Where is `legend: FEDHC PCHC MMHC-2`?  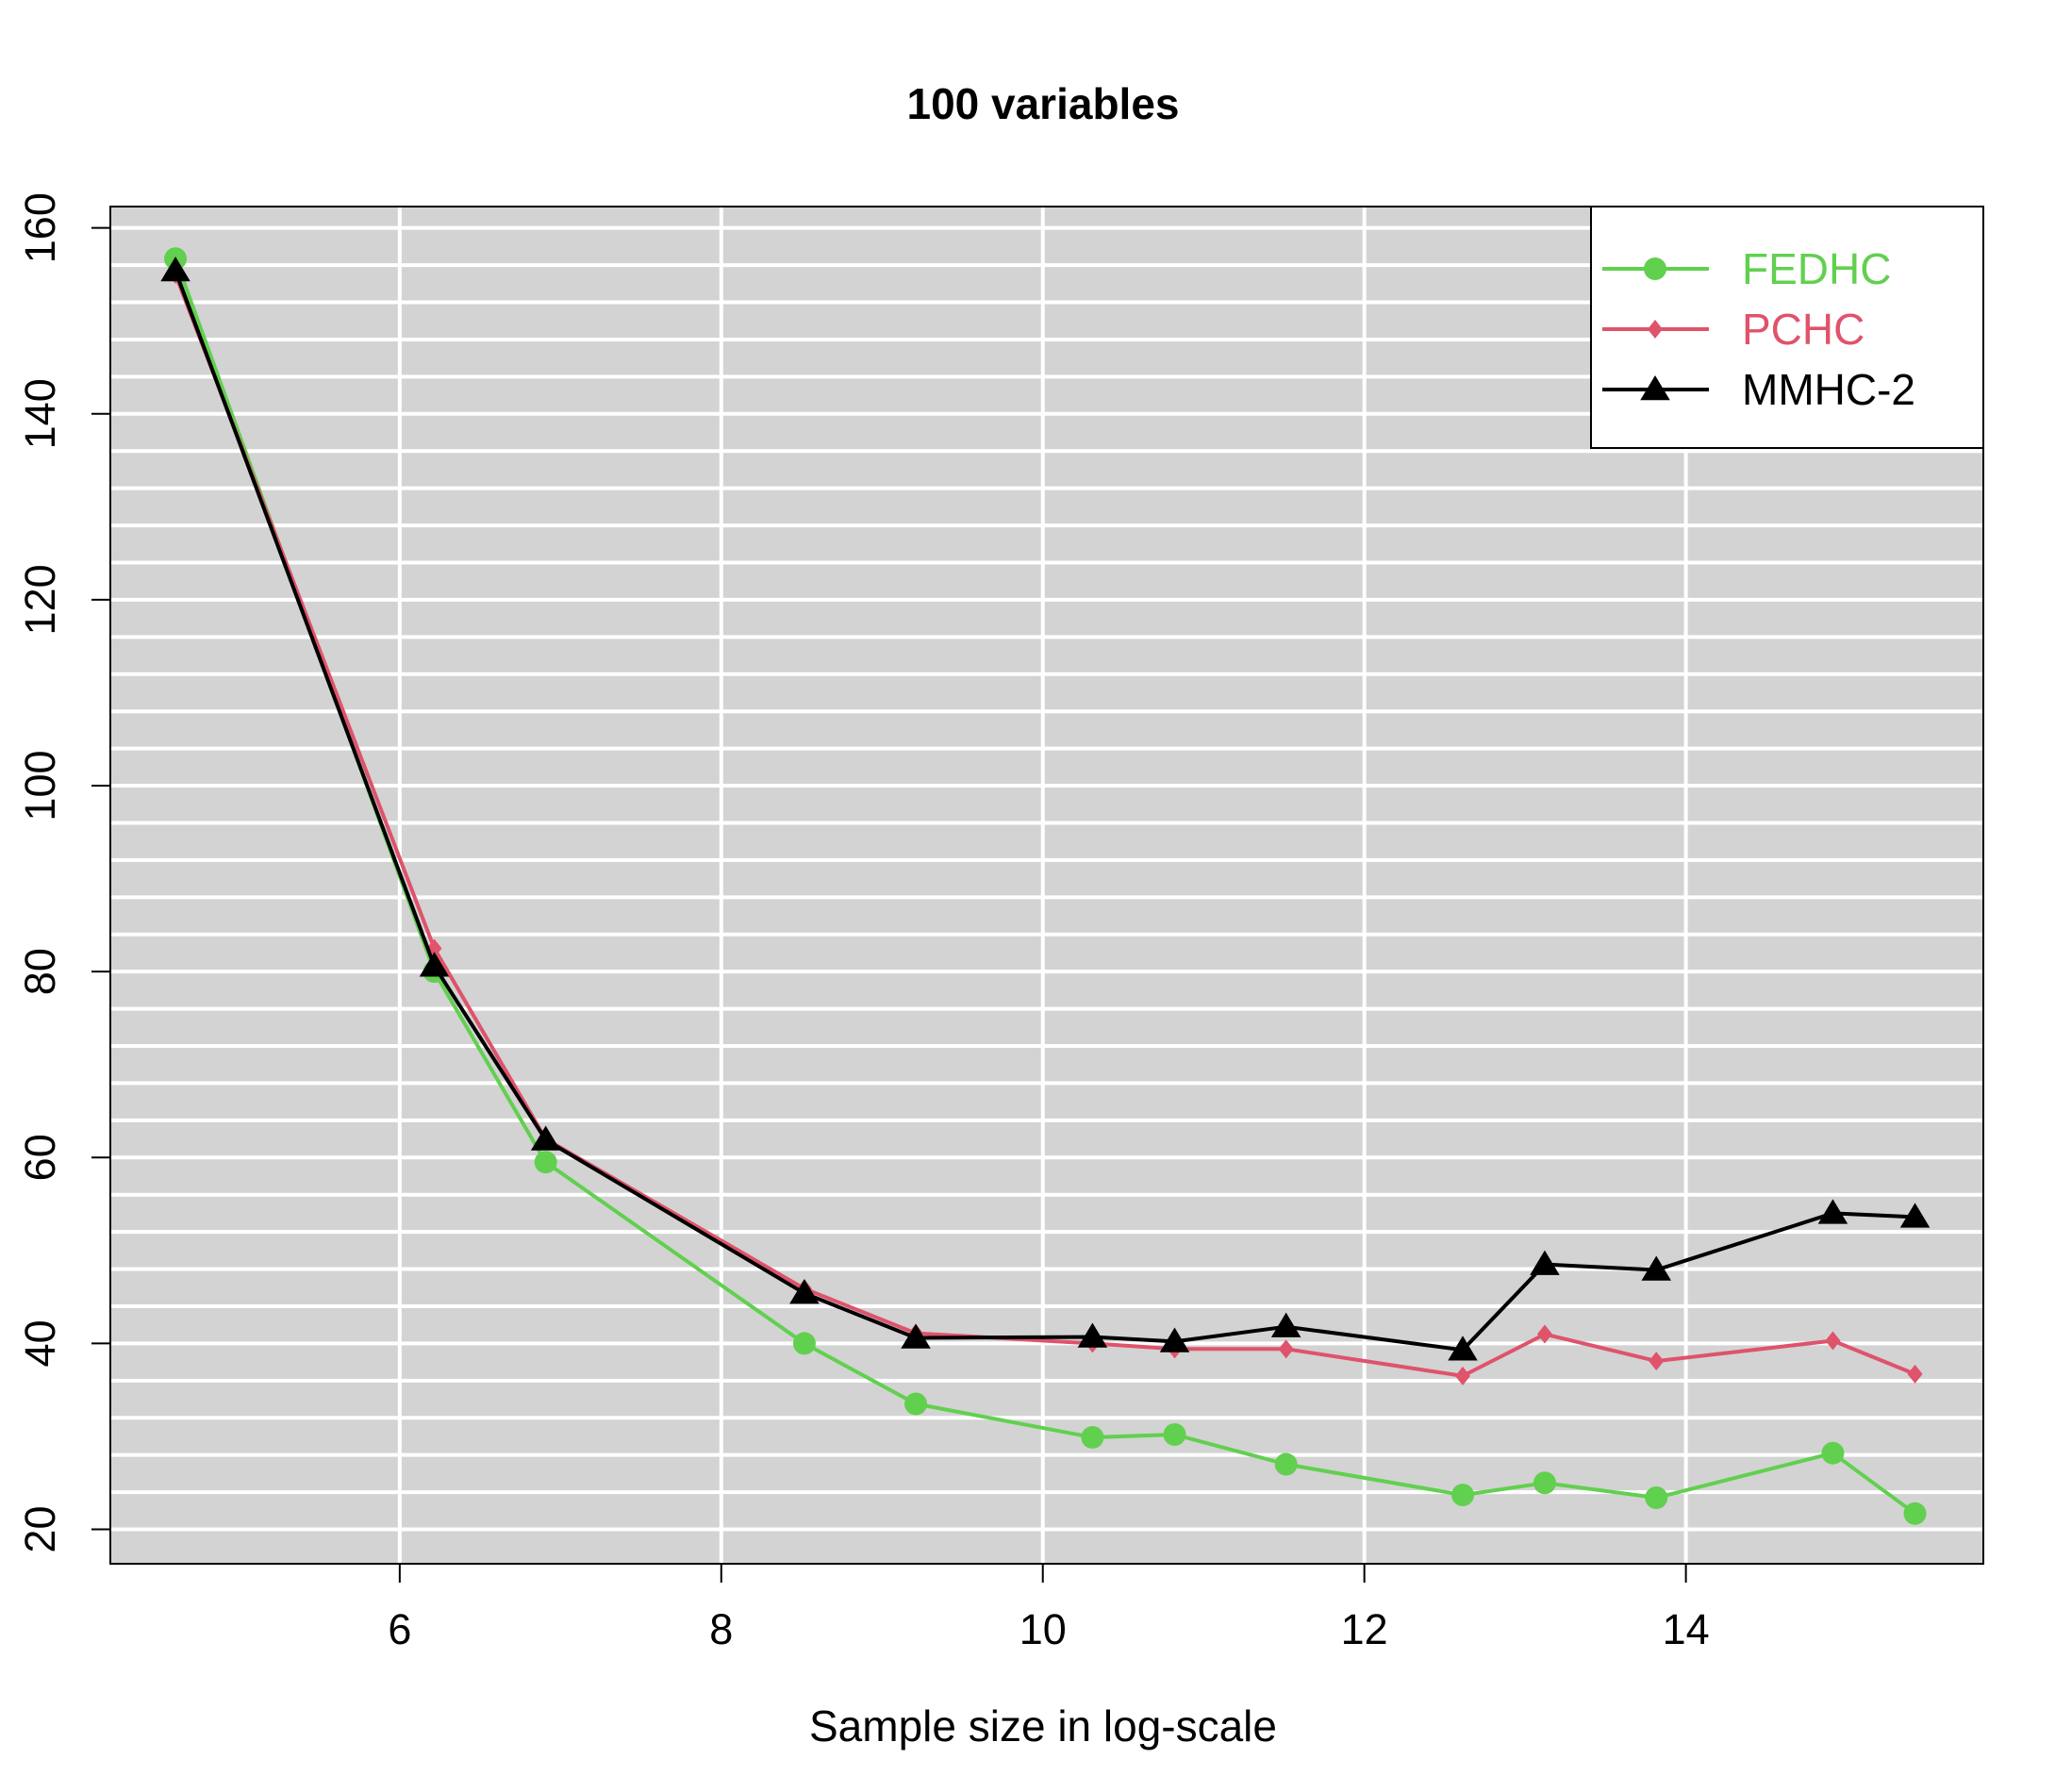
legend: FEDHC PCHC MMHC-2 is located at coordinates (1787, 327).